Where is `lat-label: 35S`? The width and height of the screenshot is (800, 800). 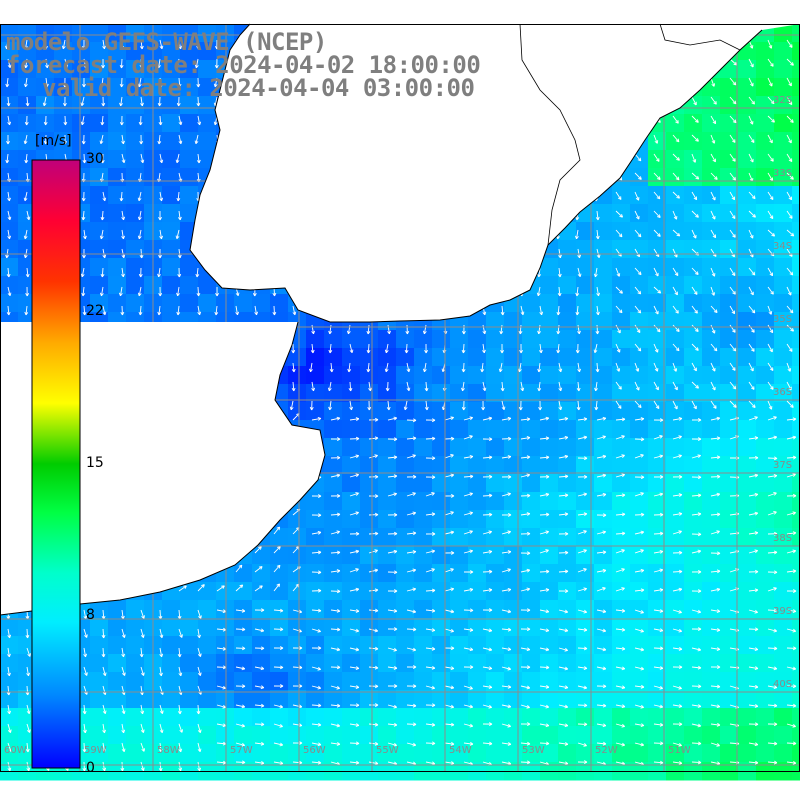 lat-label: 35S is located at coordinates (783, 319).